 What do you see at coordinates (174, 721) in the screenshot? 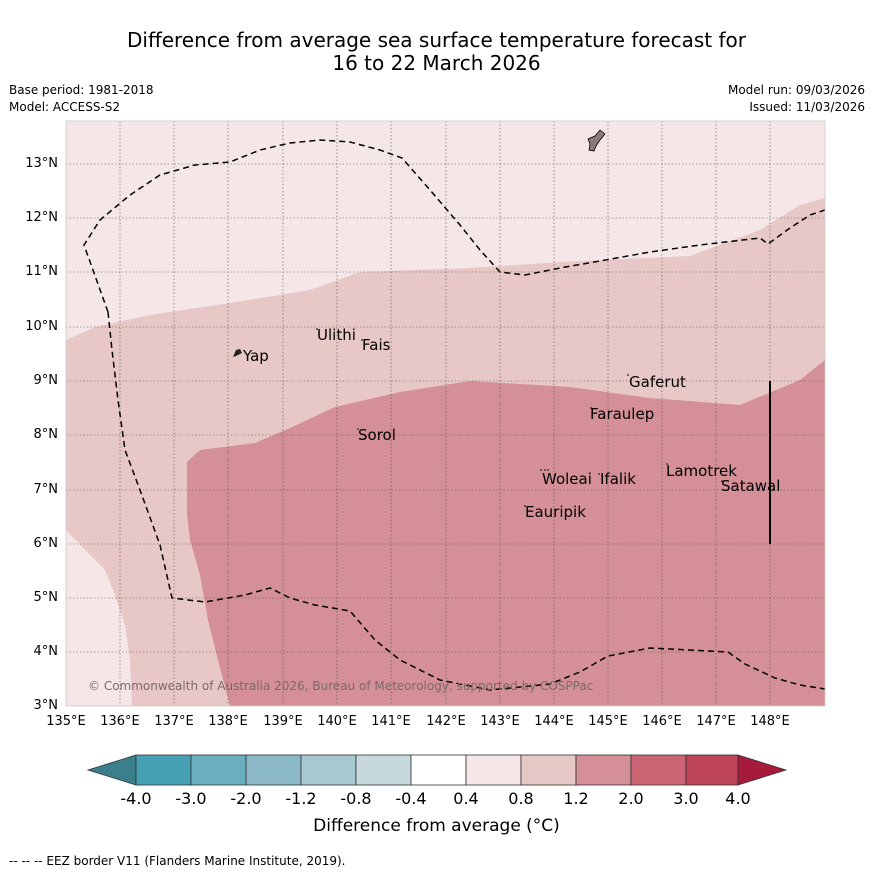
I see `lon-label-137e: 137°E` at bounding box center [174, 721].